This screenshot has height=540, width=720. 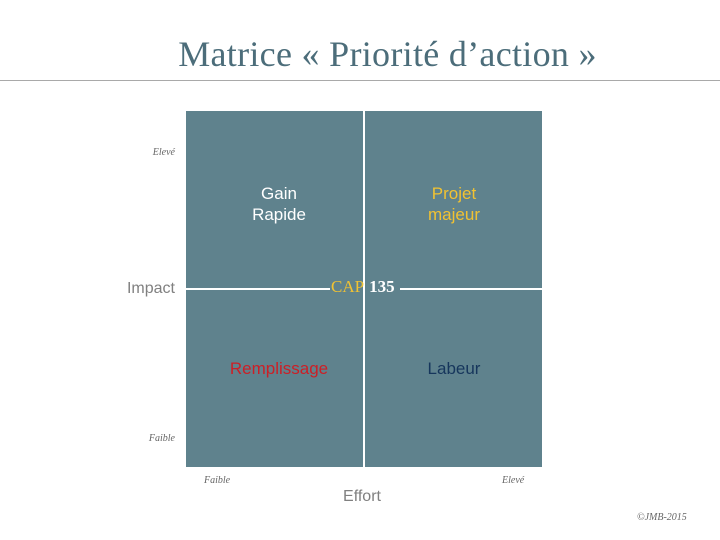 I want to click on horizontal-divider-right, so click(x=471, y=289).